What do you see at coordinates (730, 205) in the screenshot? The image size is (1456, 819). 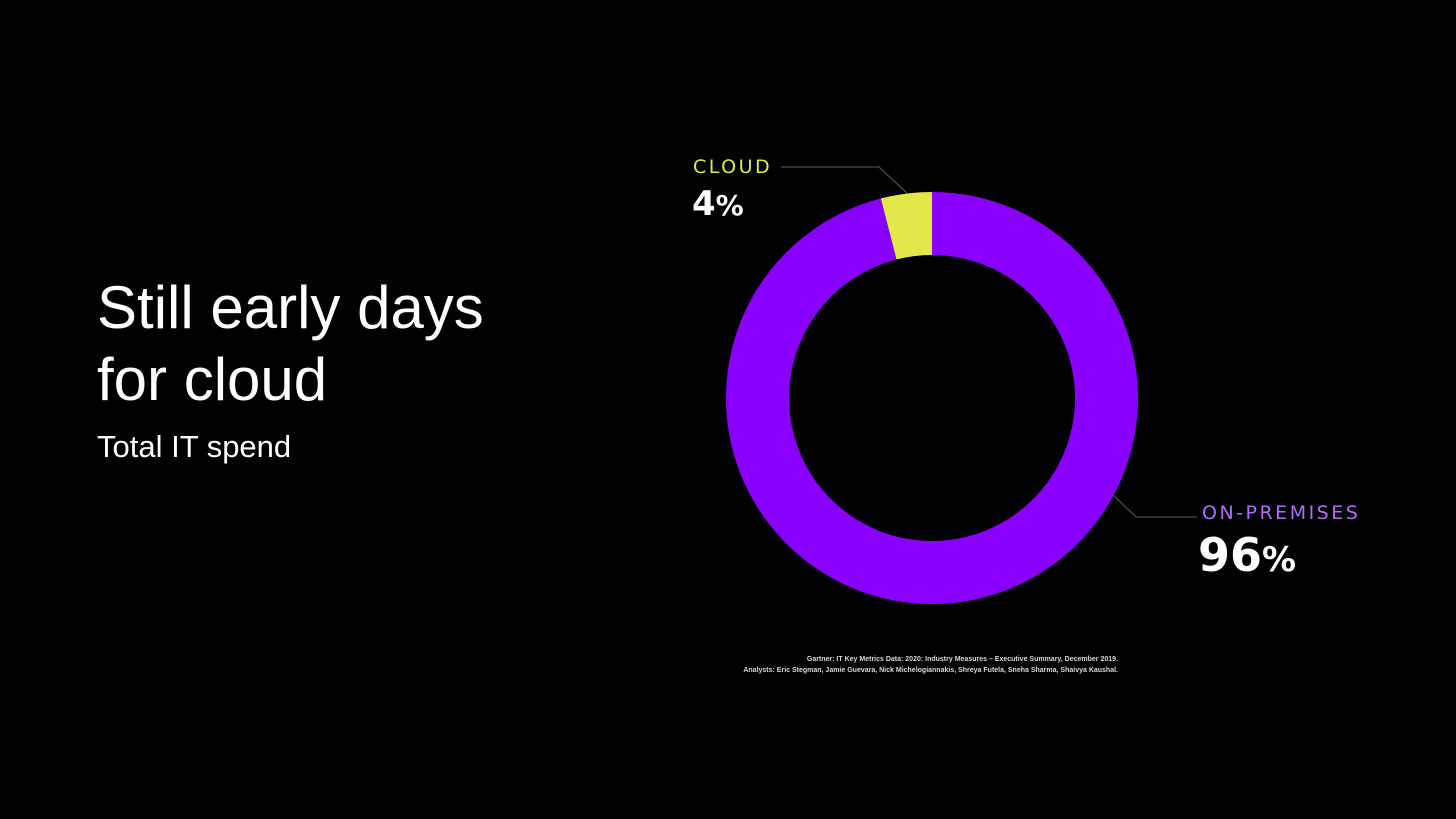 I see `slice-value-cloud-unit: %` at bounding box center [730, 205].